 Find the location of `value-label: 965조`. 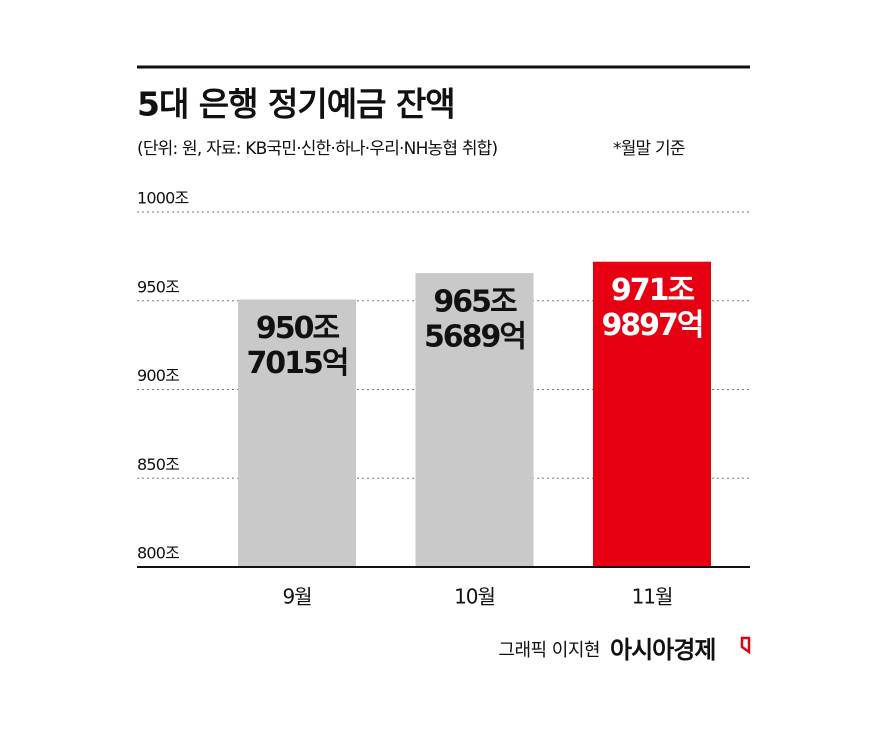

value-label: 965조 is located at coordinates (475, 302).